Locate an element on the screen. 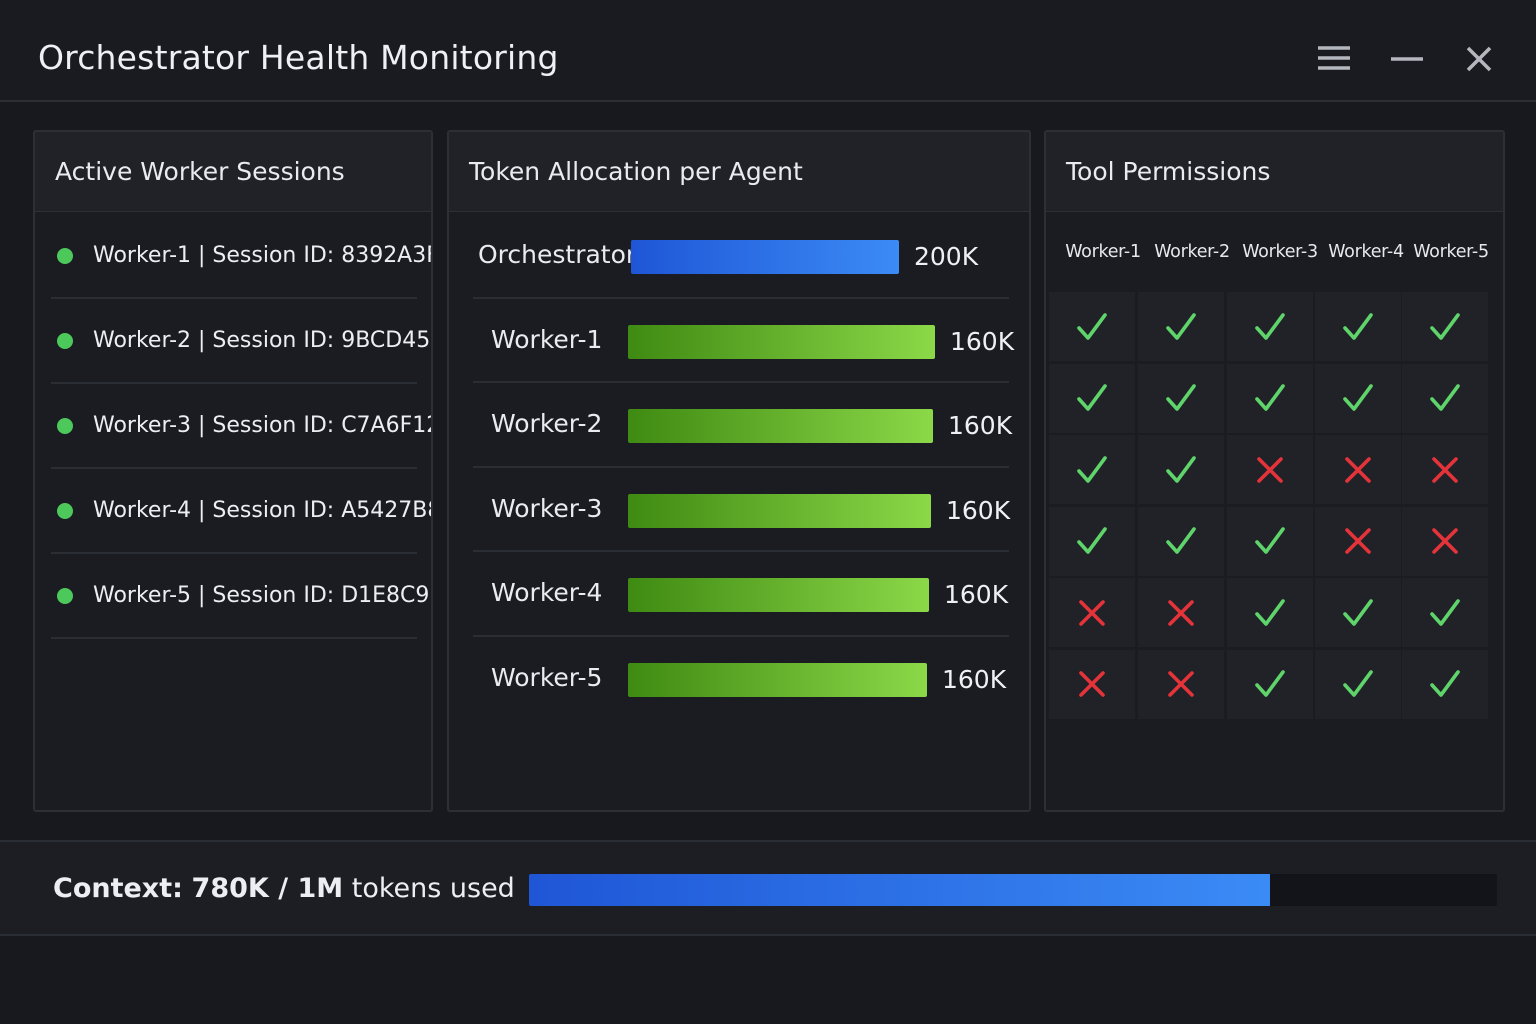 The width and height of the screenshot is (1536, 1024). agent-name: Worker-1 is located at coordinates (547, 339).